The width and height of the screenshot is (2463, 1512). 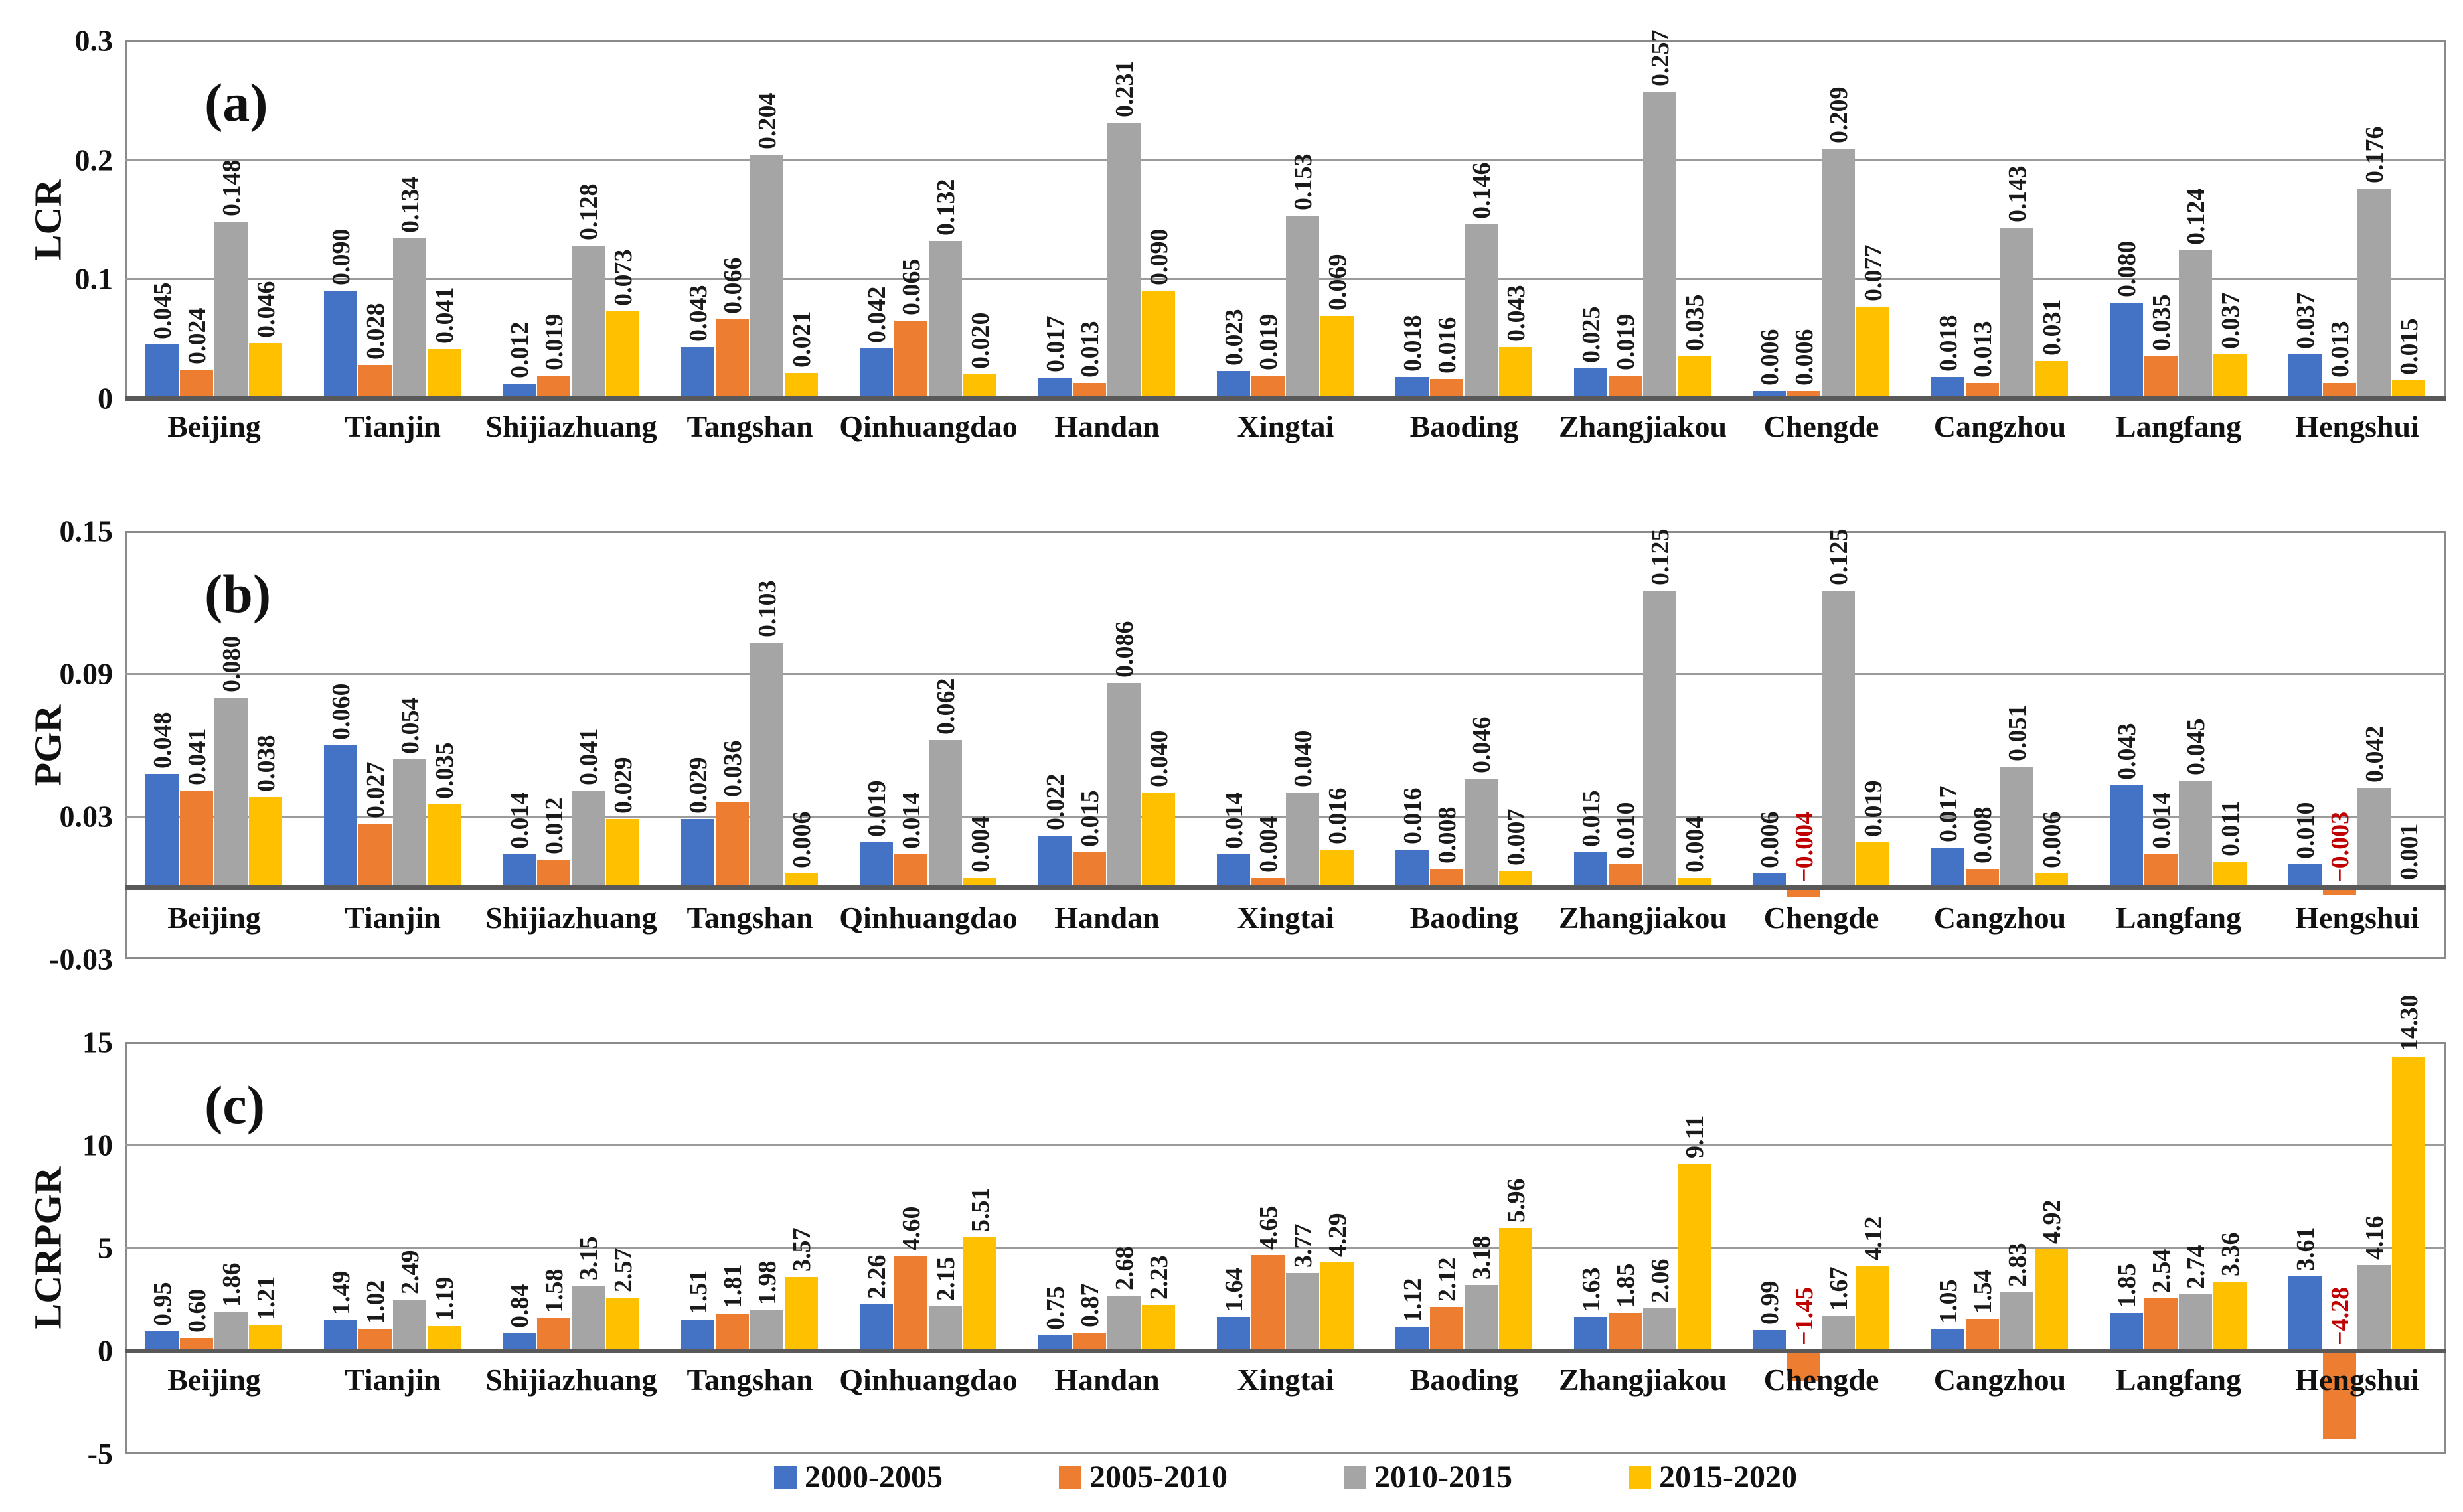 I want to click on y-tick-label: 10, so click(x=97, y=1145).